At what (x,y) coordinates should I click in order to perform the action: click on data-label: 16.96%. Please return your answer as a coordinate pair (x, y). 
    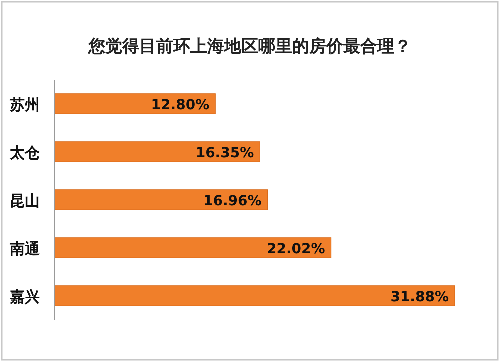
    Looking at the image, I should click on (232, 202).